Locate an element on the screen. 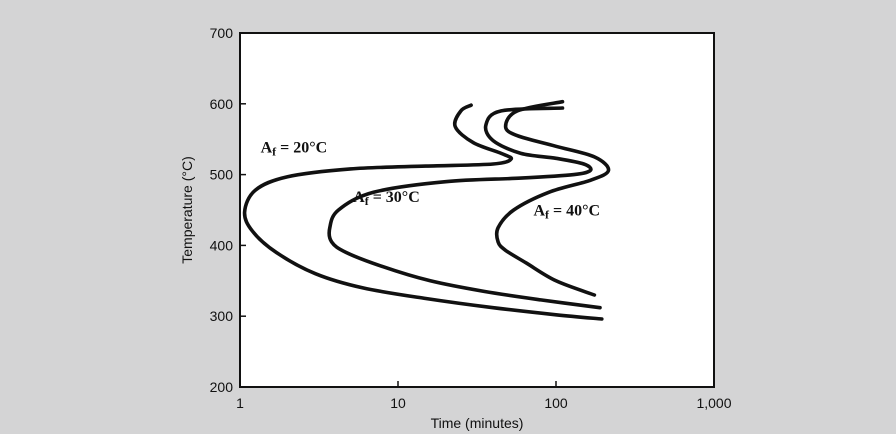  x-axis-title: Time (minutes) is located at coordinates (477, 423).